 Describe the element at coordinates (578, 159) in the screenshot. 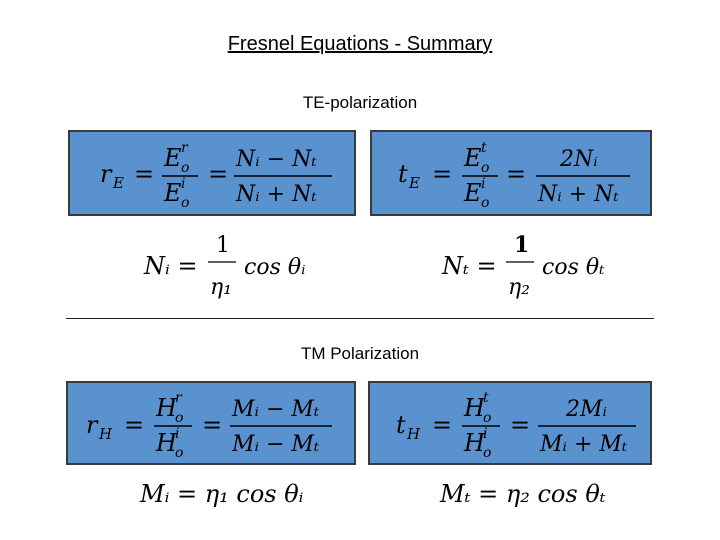

I see `tE-num2: 2Nᵢ` at that location.